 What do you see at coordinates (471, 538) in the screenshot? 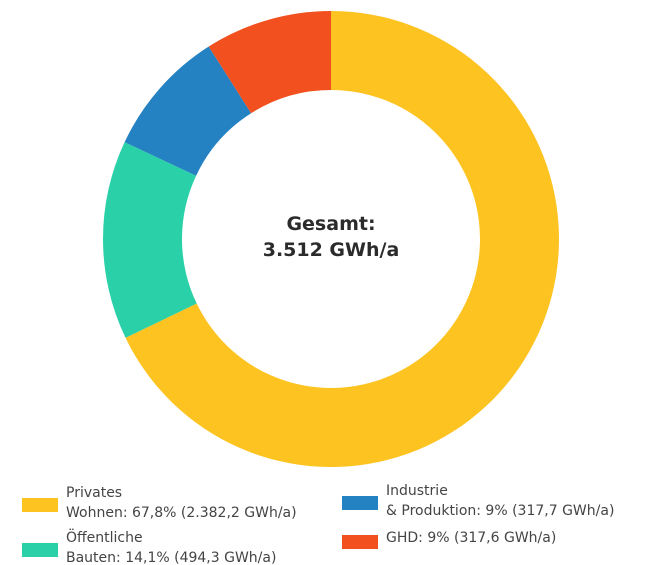
I see `legend-label: GHD: 9% (317,6 GWh/a)` at bounding box center [471, 538].